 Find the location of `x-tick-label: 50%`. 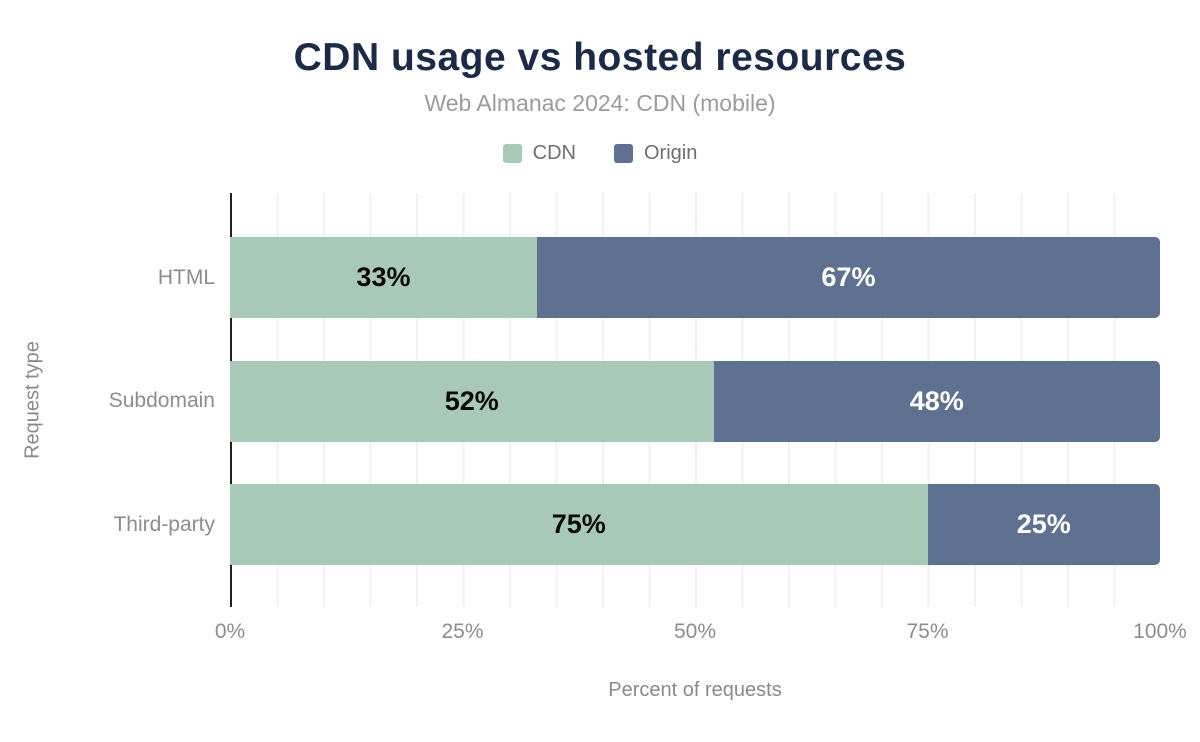

x-tick-label: 50% is located at coordinates (695, 631).